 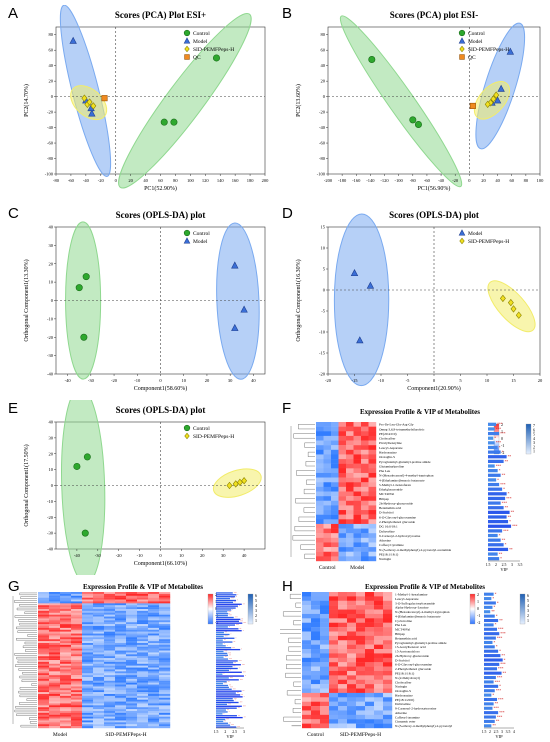 I want to click on vip-tick: 3.5, so click(x=508, y=732).